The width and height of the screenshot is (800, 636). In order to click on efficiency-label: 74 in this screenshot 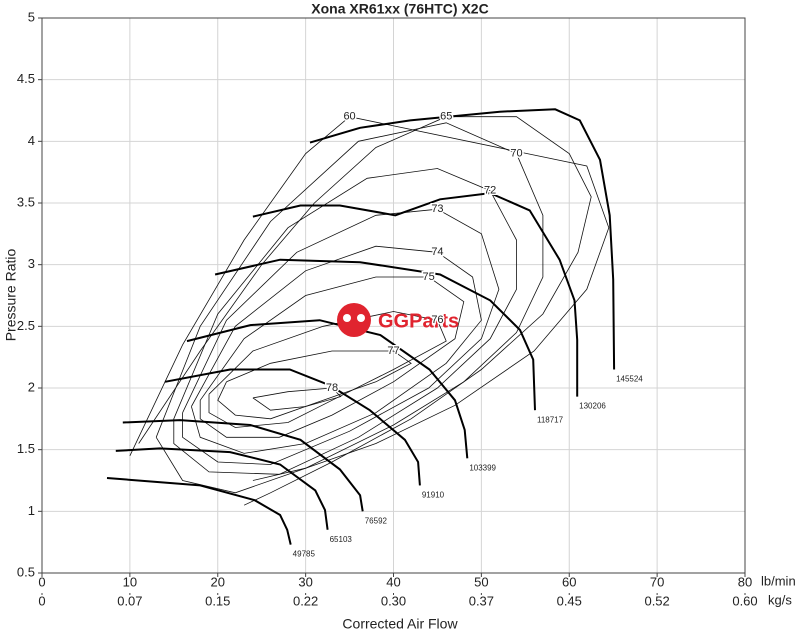, I will do `click(437, 252)`.